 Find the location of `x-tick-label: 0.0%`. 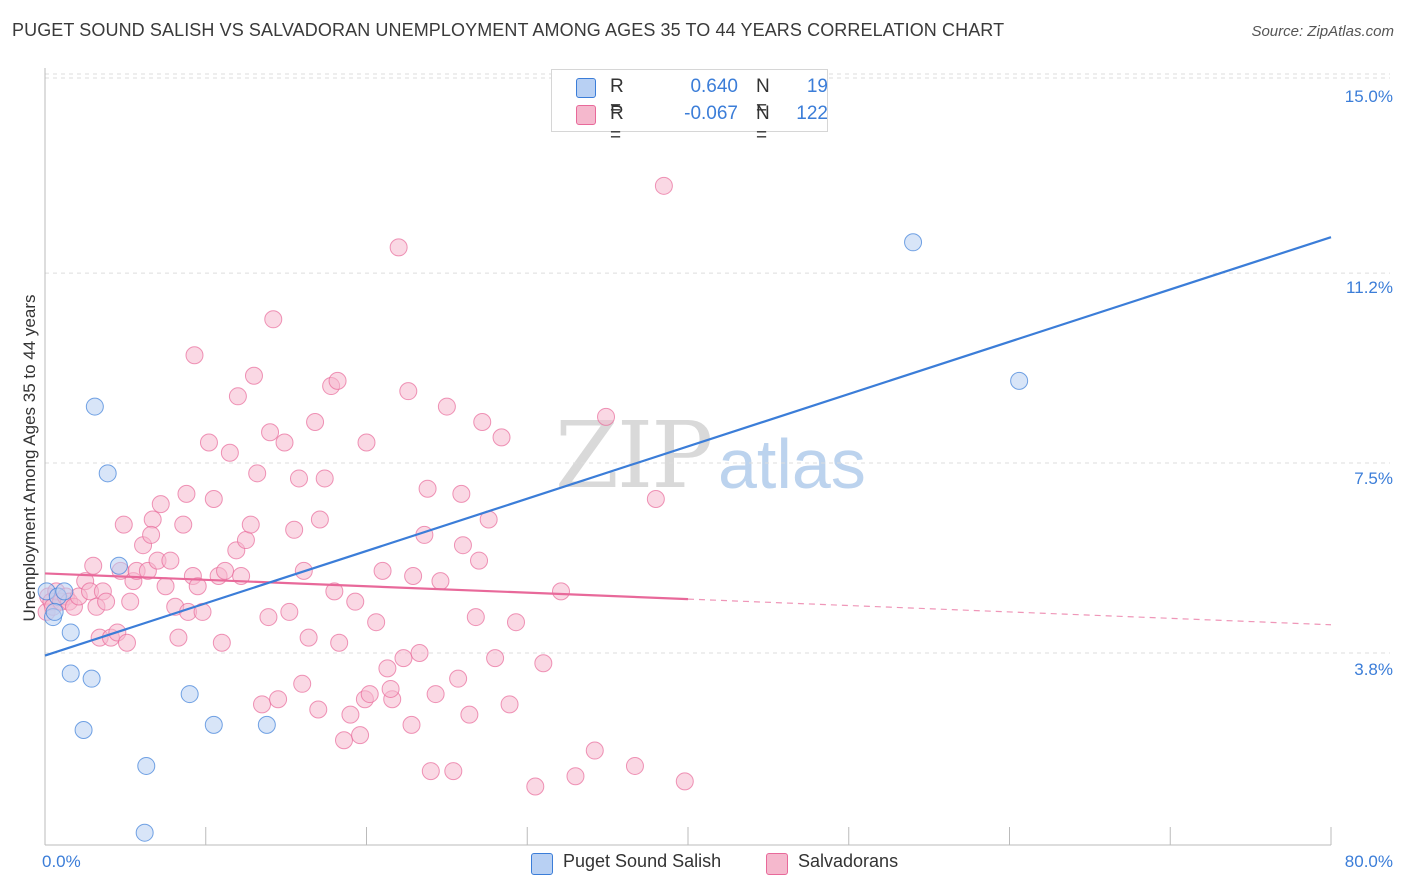

x-tick-label: 0.0% is located at coordinates (61, 861).